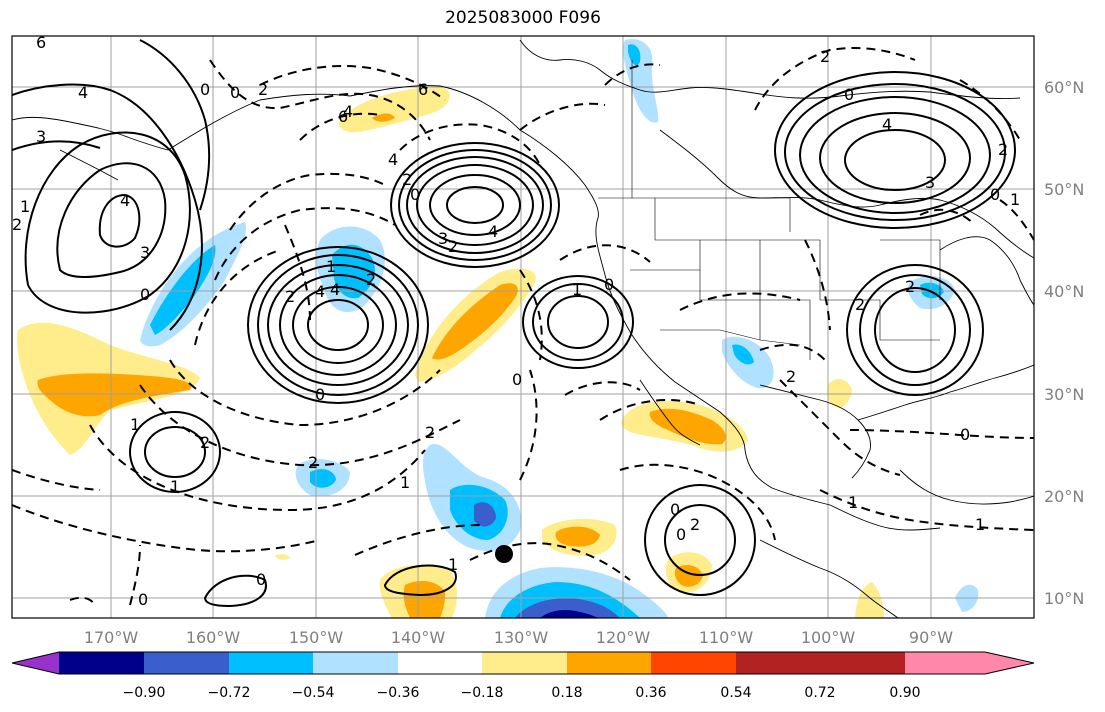 The height and width of the screenshot is (712, 1105). Describe the element at coordinates (504, 554) in the screenshot. I see `storm-center-dot` at that location.